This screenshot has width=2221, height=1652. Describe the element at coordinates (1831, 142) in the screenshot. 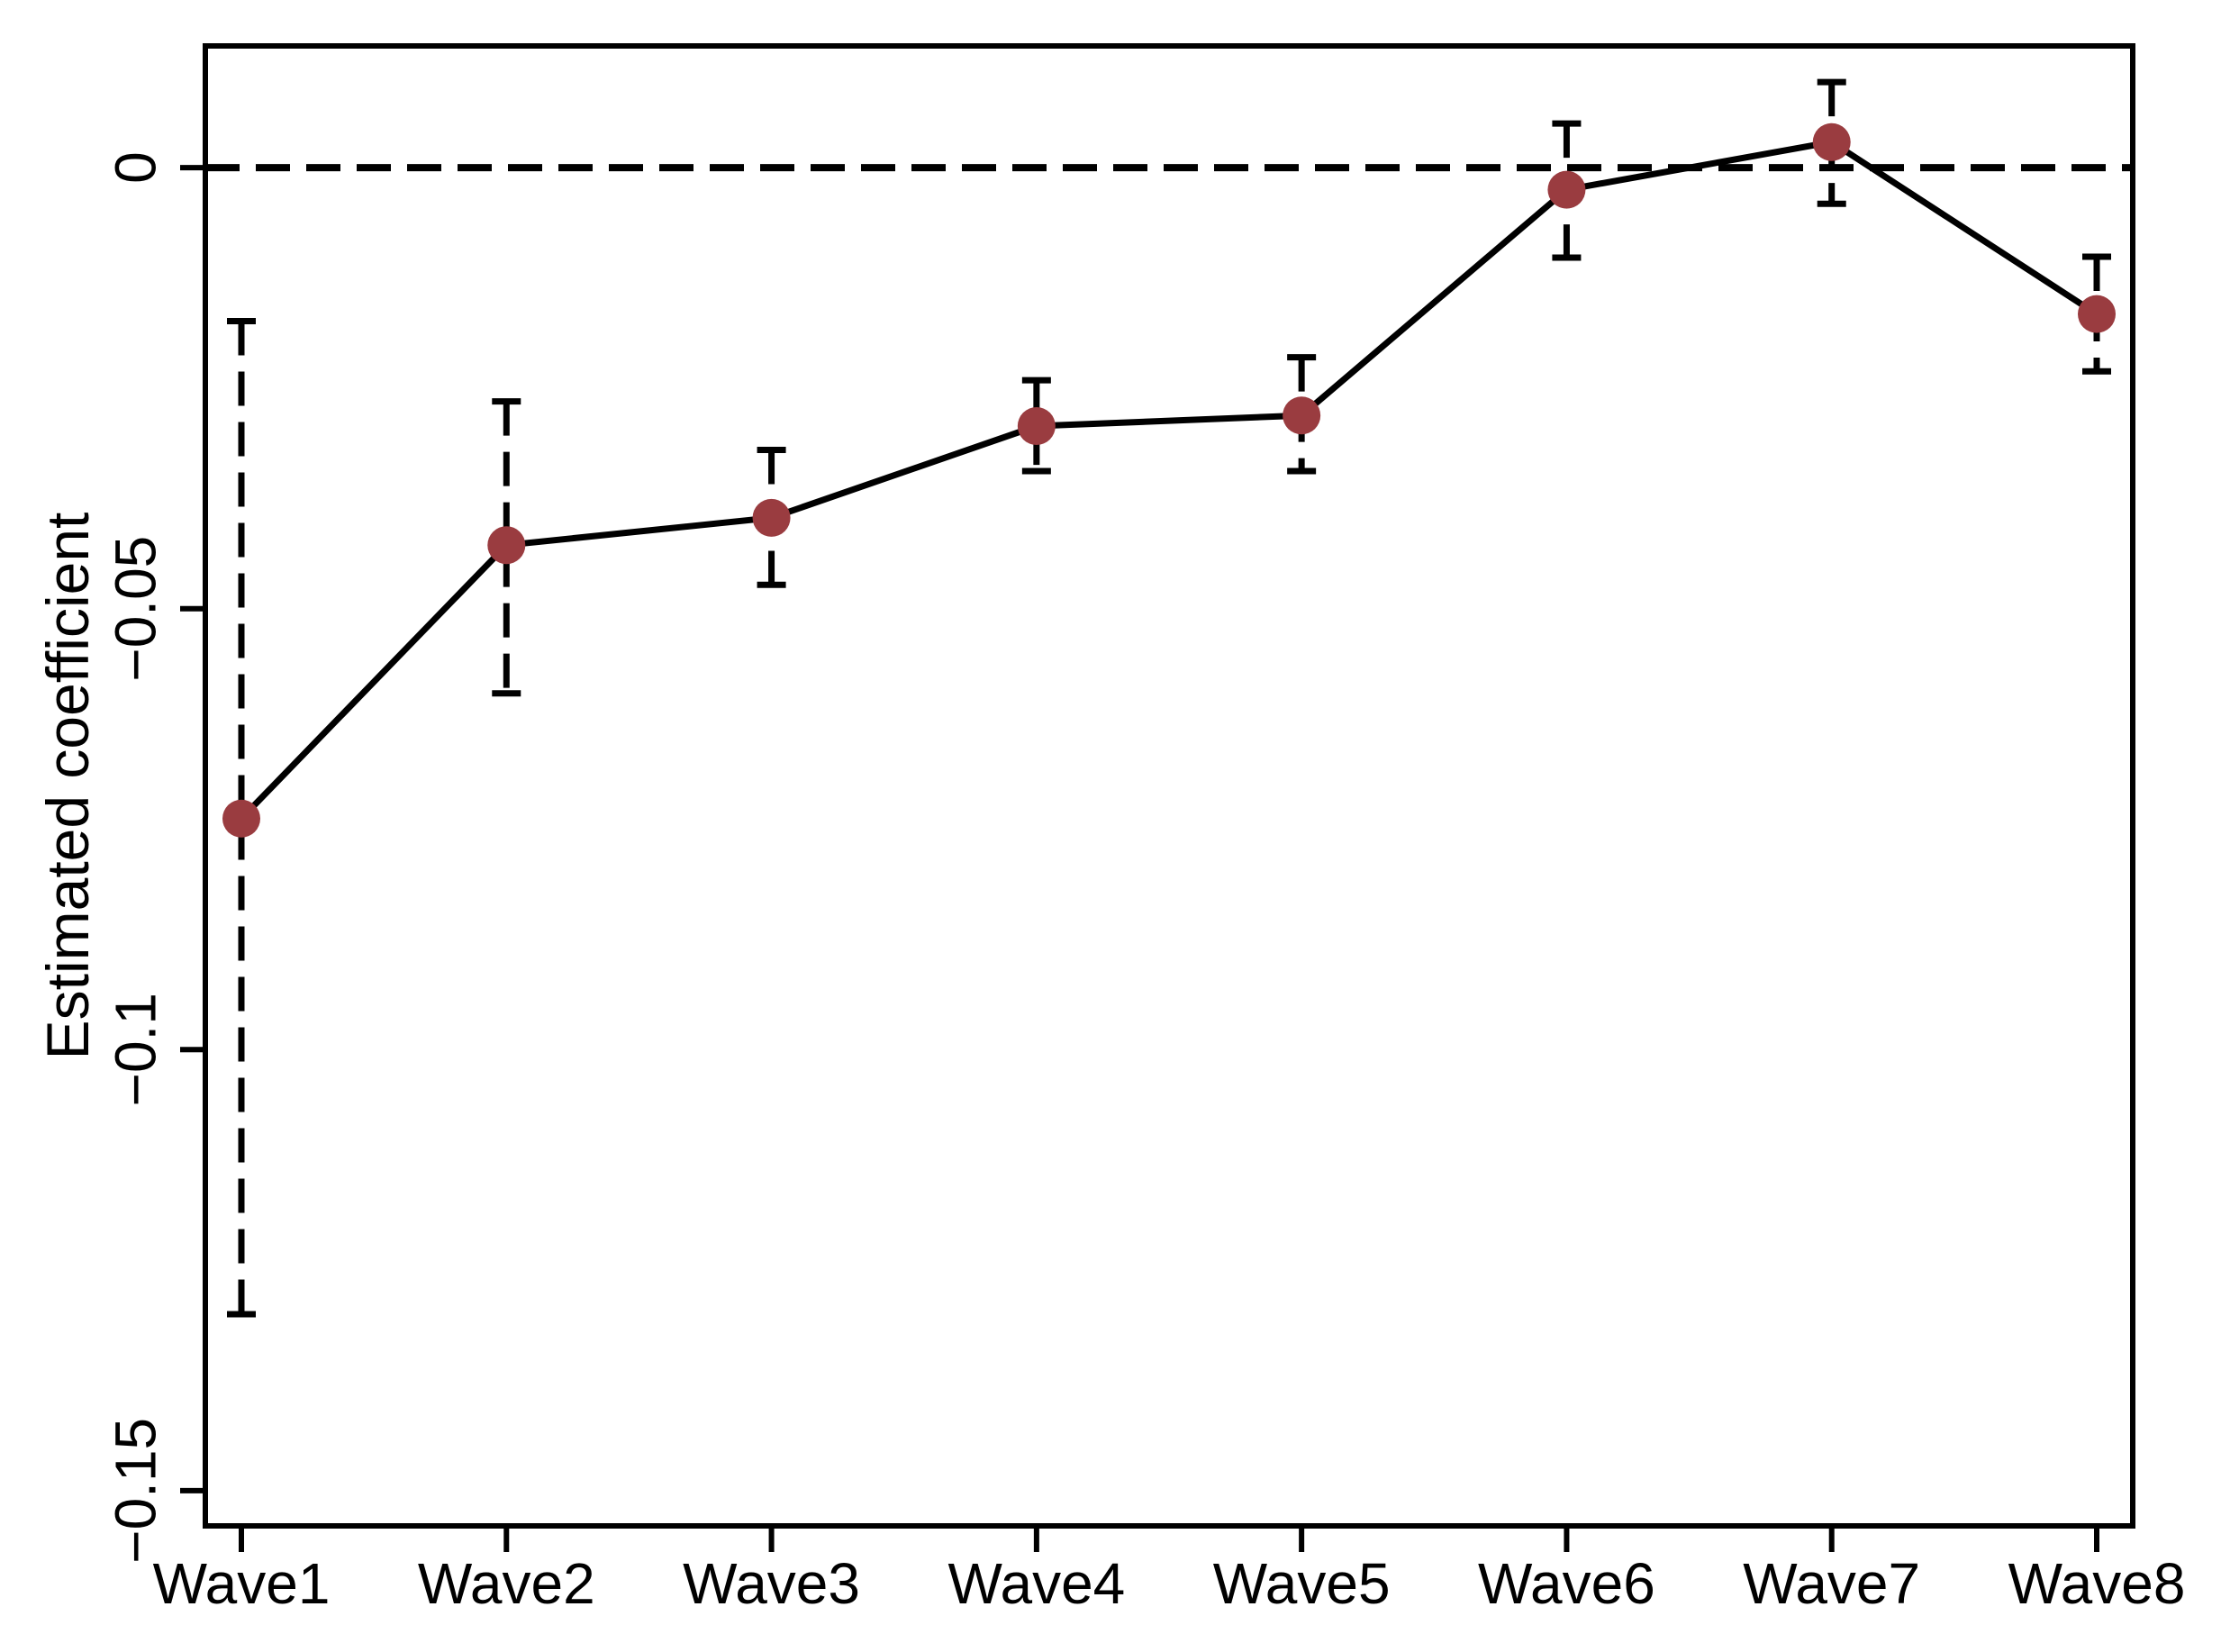

I see `data-point-wave7` at that location.